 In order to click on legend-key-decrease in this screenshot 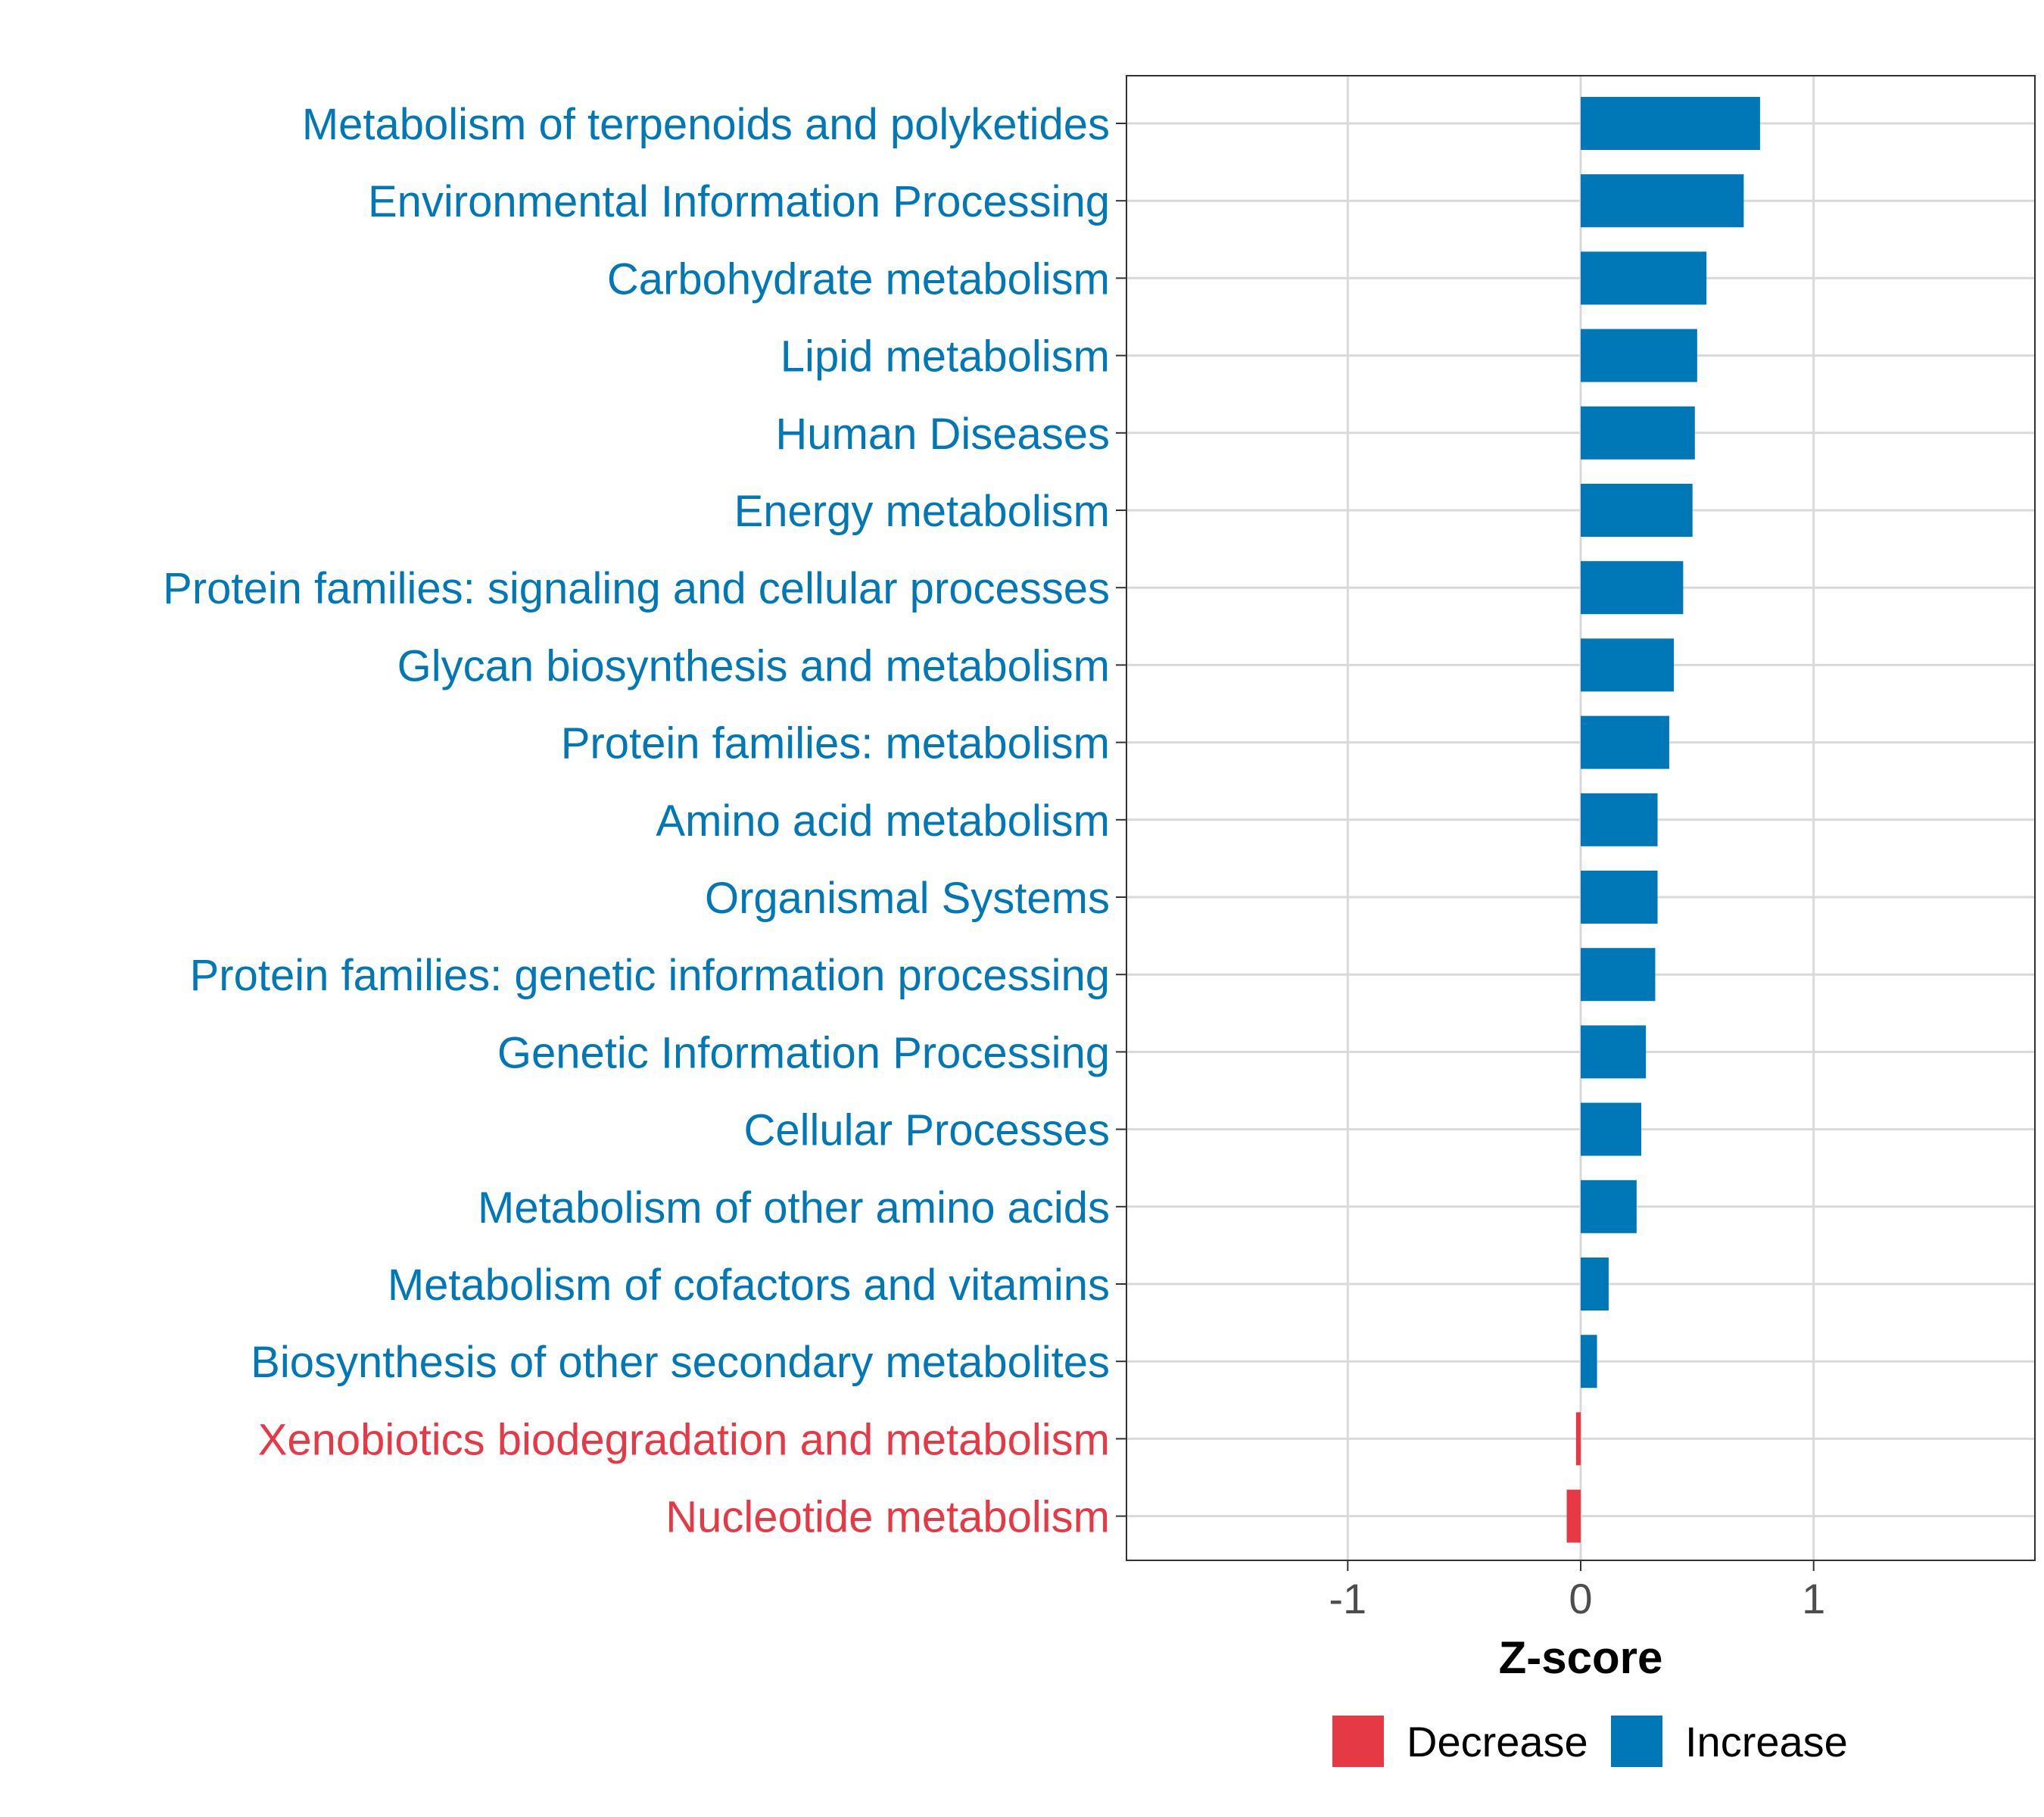, I will do `click(1358, 1741)`.